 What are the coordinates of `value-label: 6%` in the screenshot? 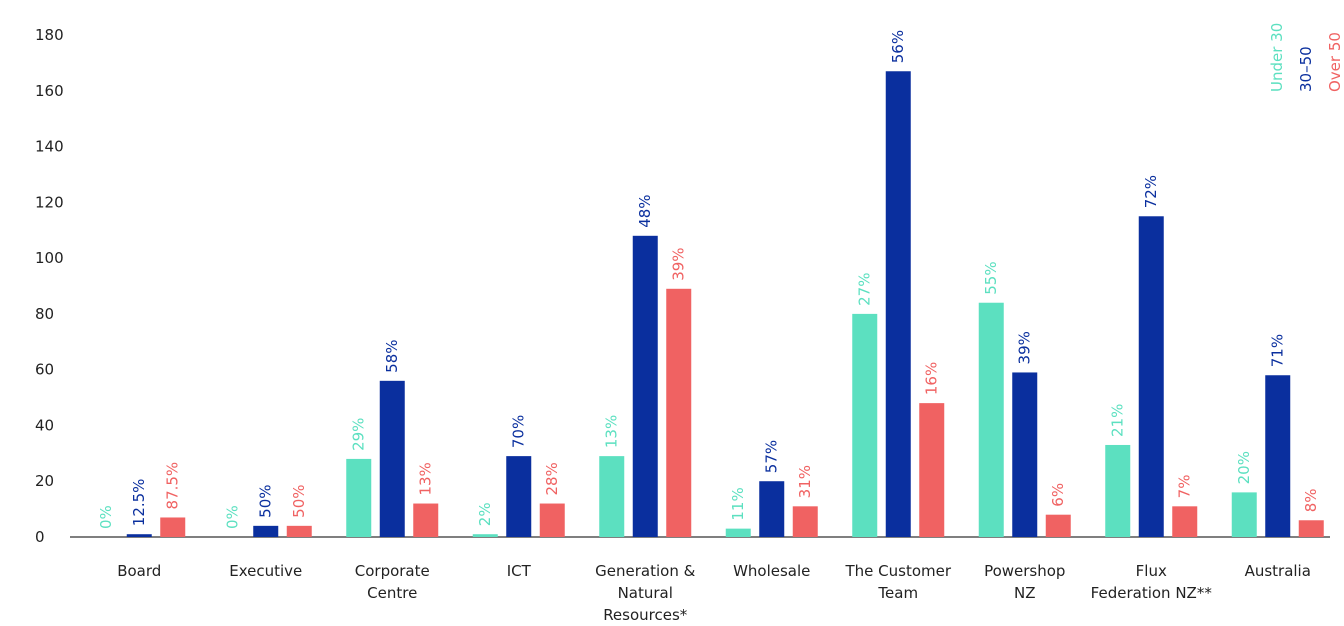 It's located at (1058, 495).